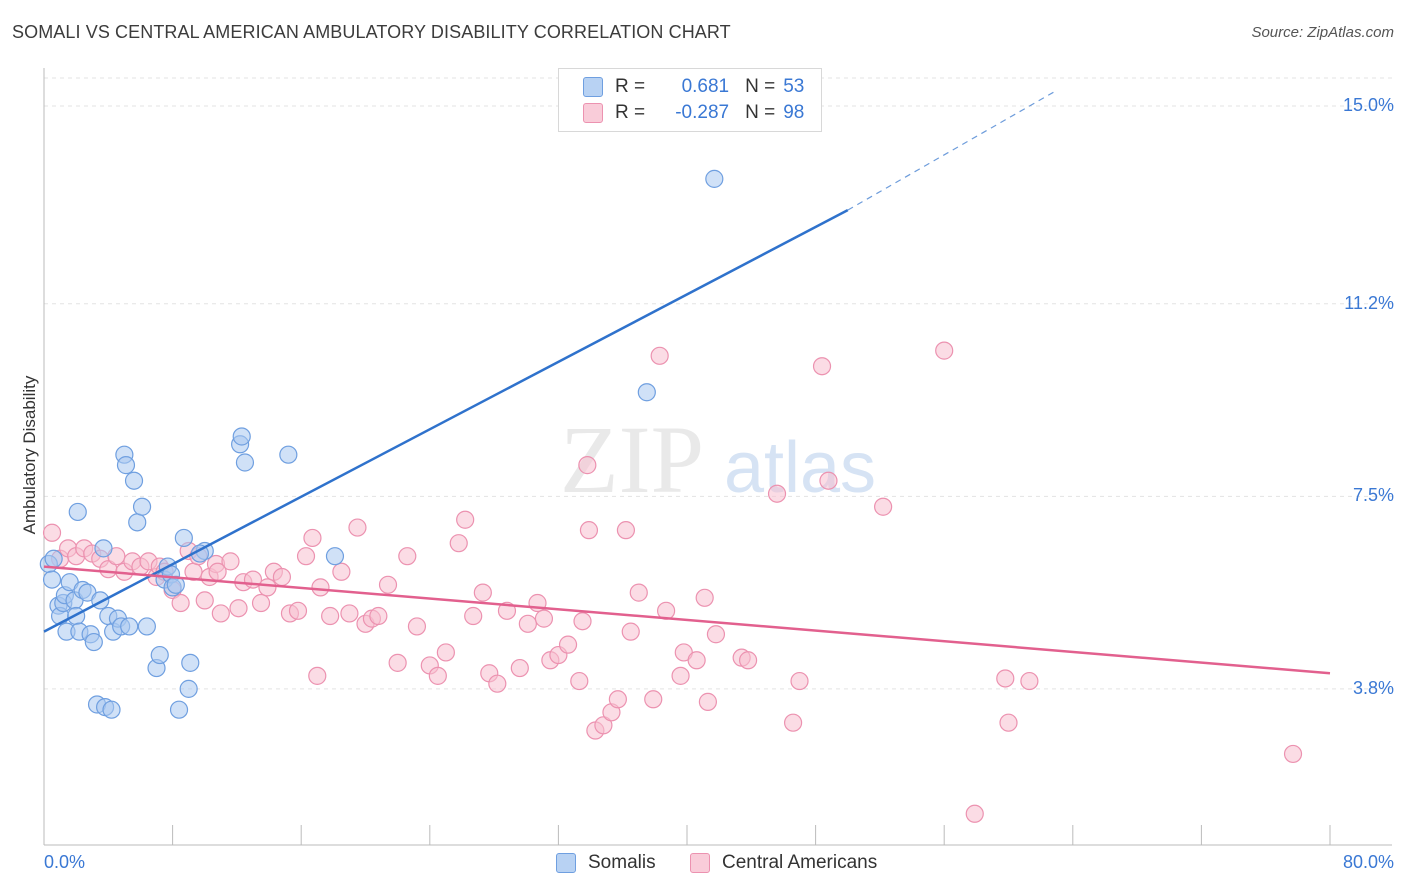 Image resolution: width=1406 pixels, height=892 pixels. What do you see at coordinates (622, 862) in the screenshot?
I see `legend-label-somalis: Somalis` at bounding box center [622, 862].